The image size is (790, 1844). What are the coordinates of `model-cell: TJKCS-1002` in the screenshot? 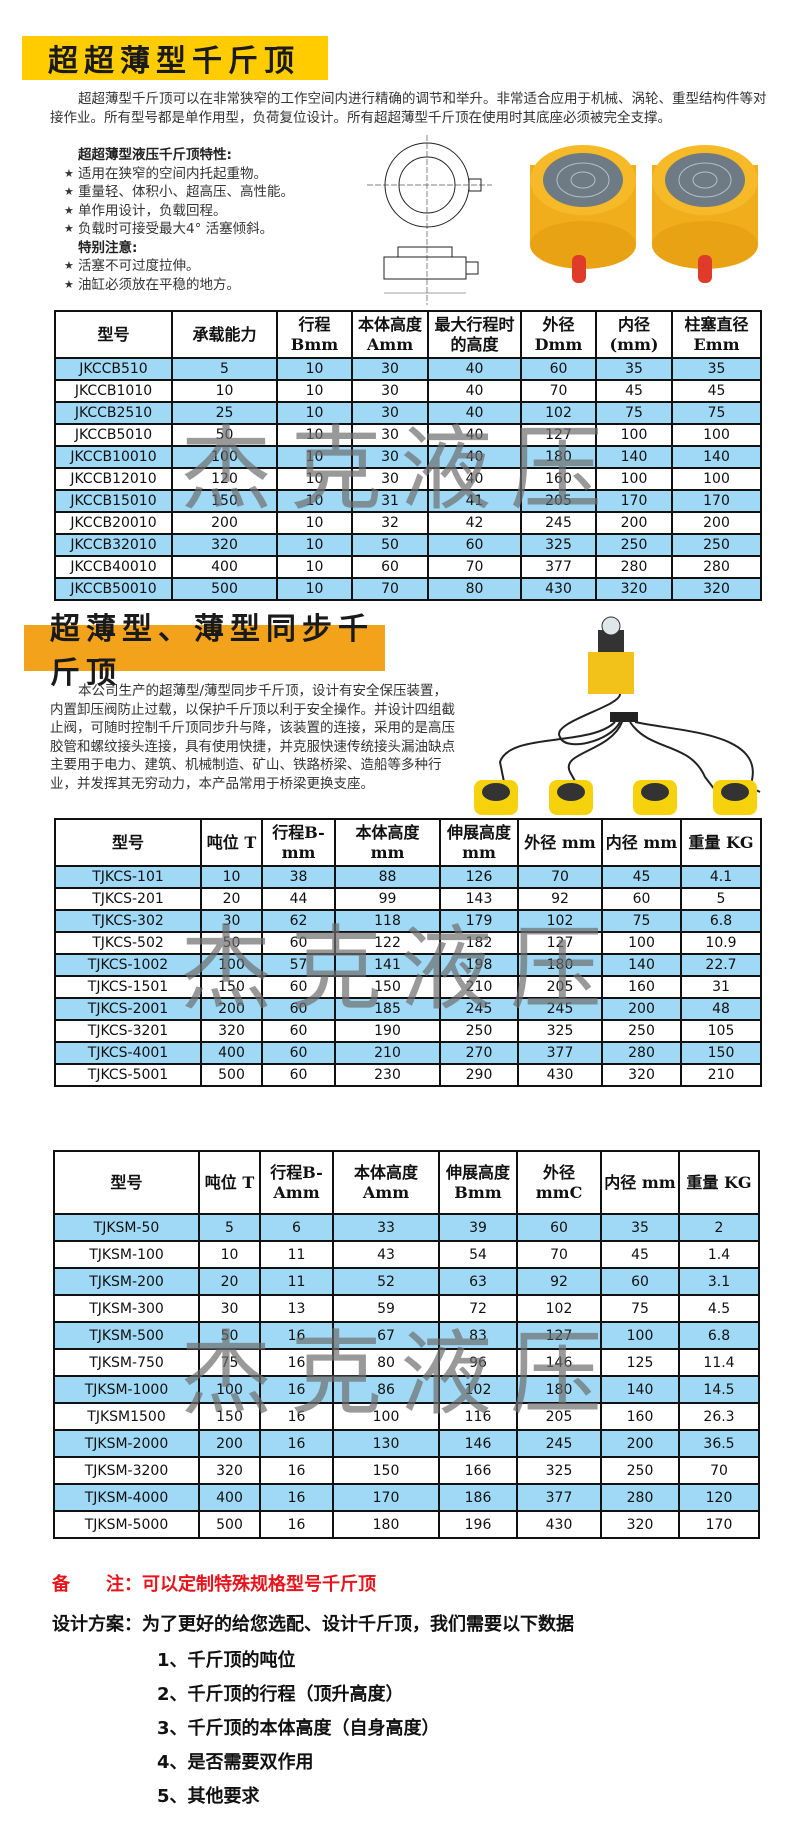 It's located at (128, 965).